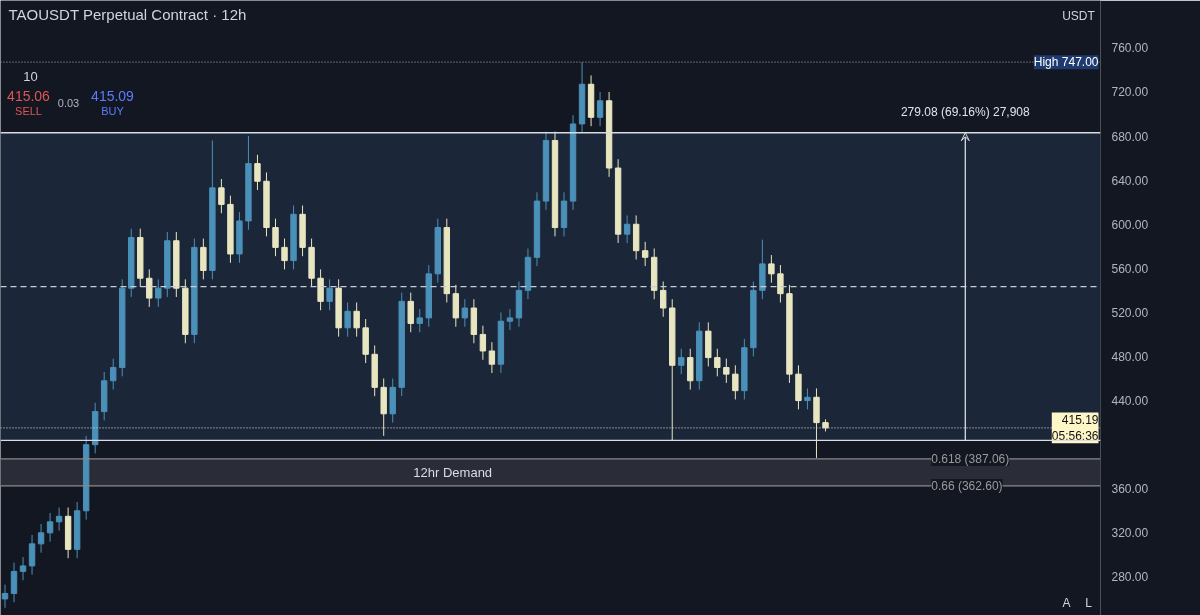  I want to click on y-tick-label: 720.00, so click(1130, 92).